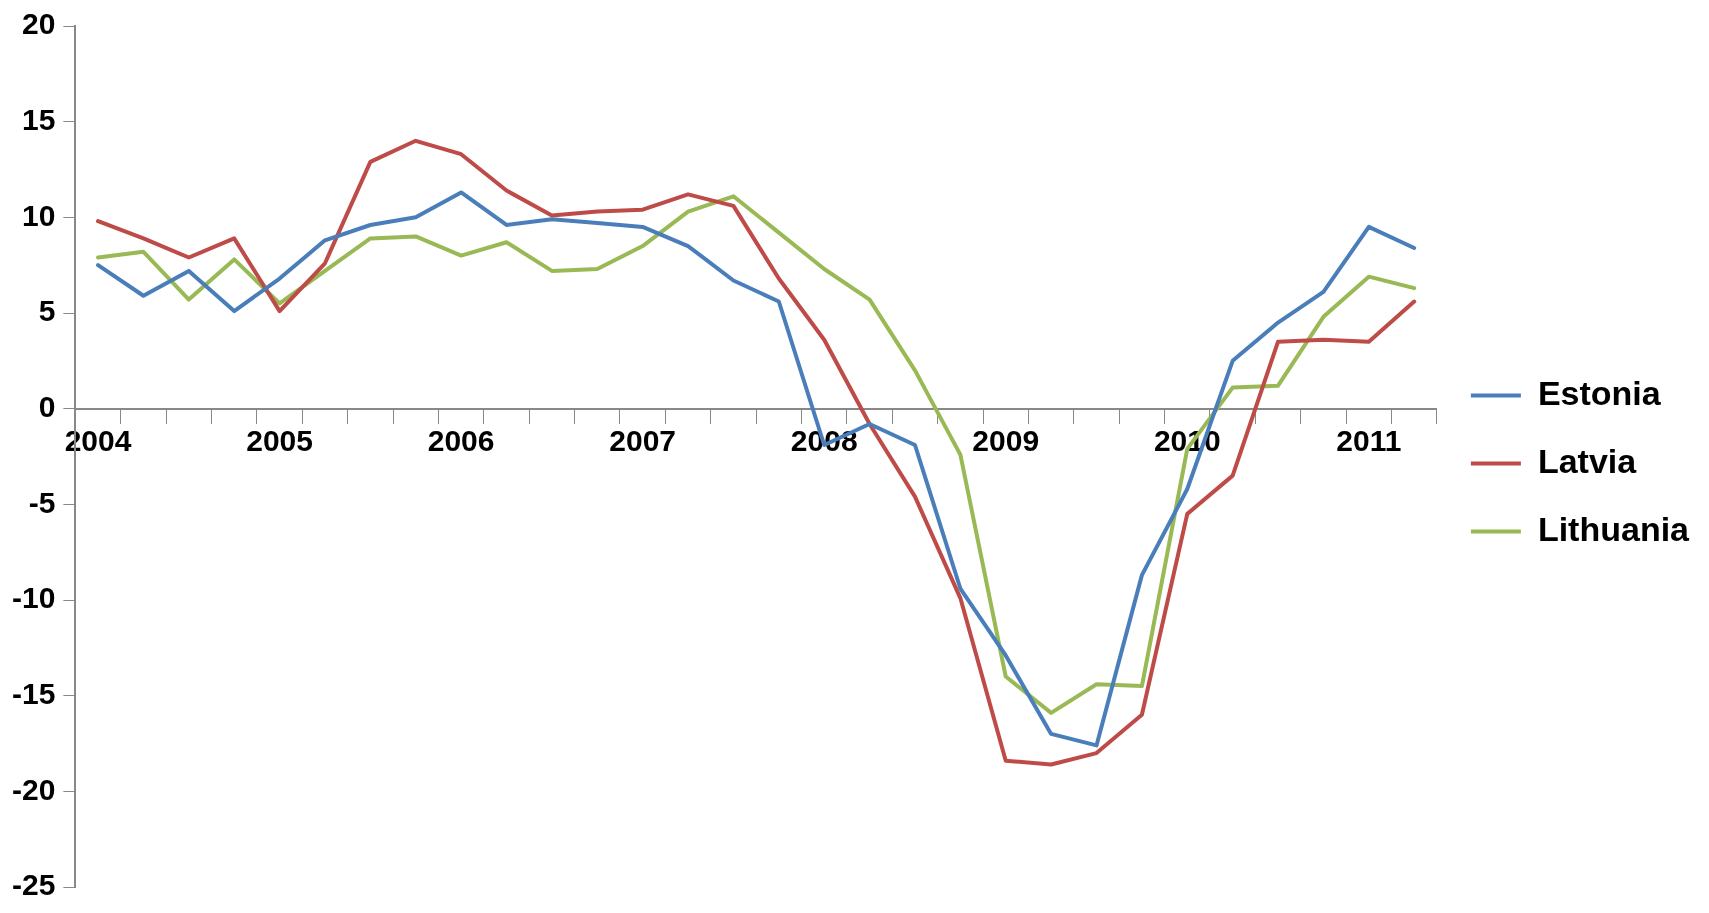 This screenshot has width=1709, height=913. Describe the element at coordinates (34, 885) in the screenshot. I see `y-tick-label: -25` at that location.